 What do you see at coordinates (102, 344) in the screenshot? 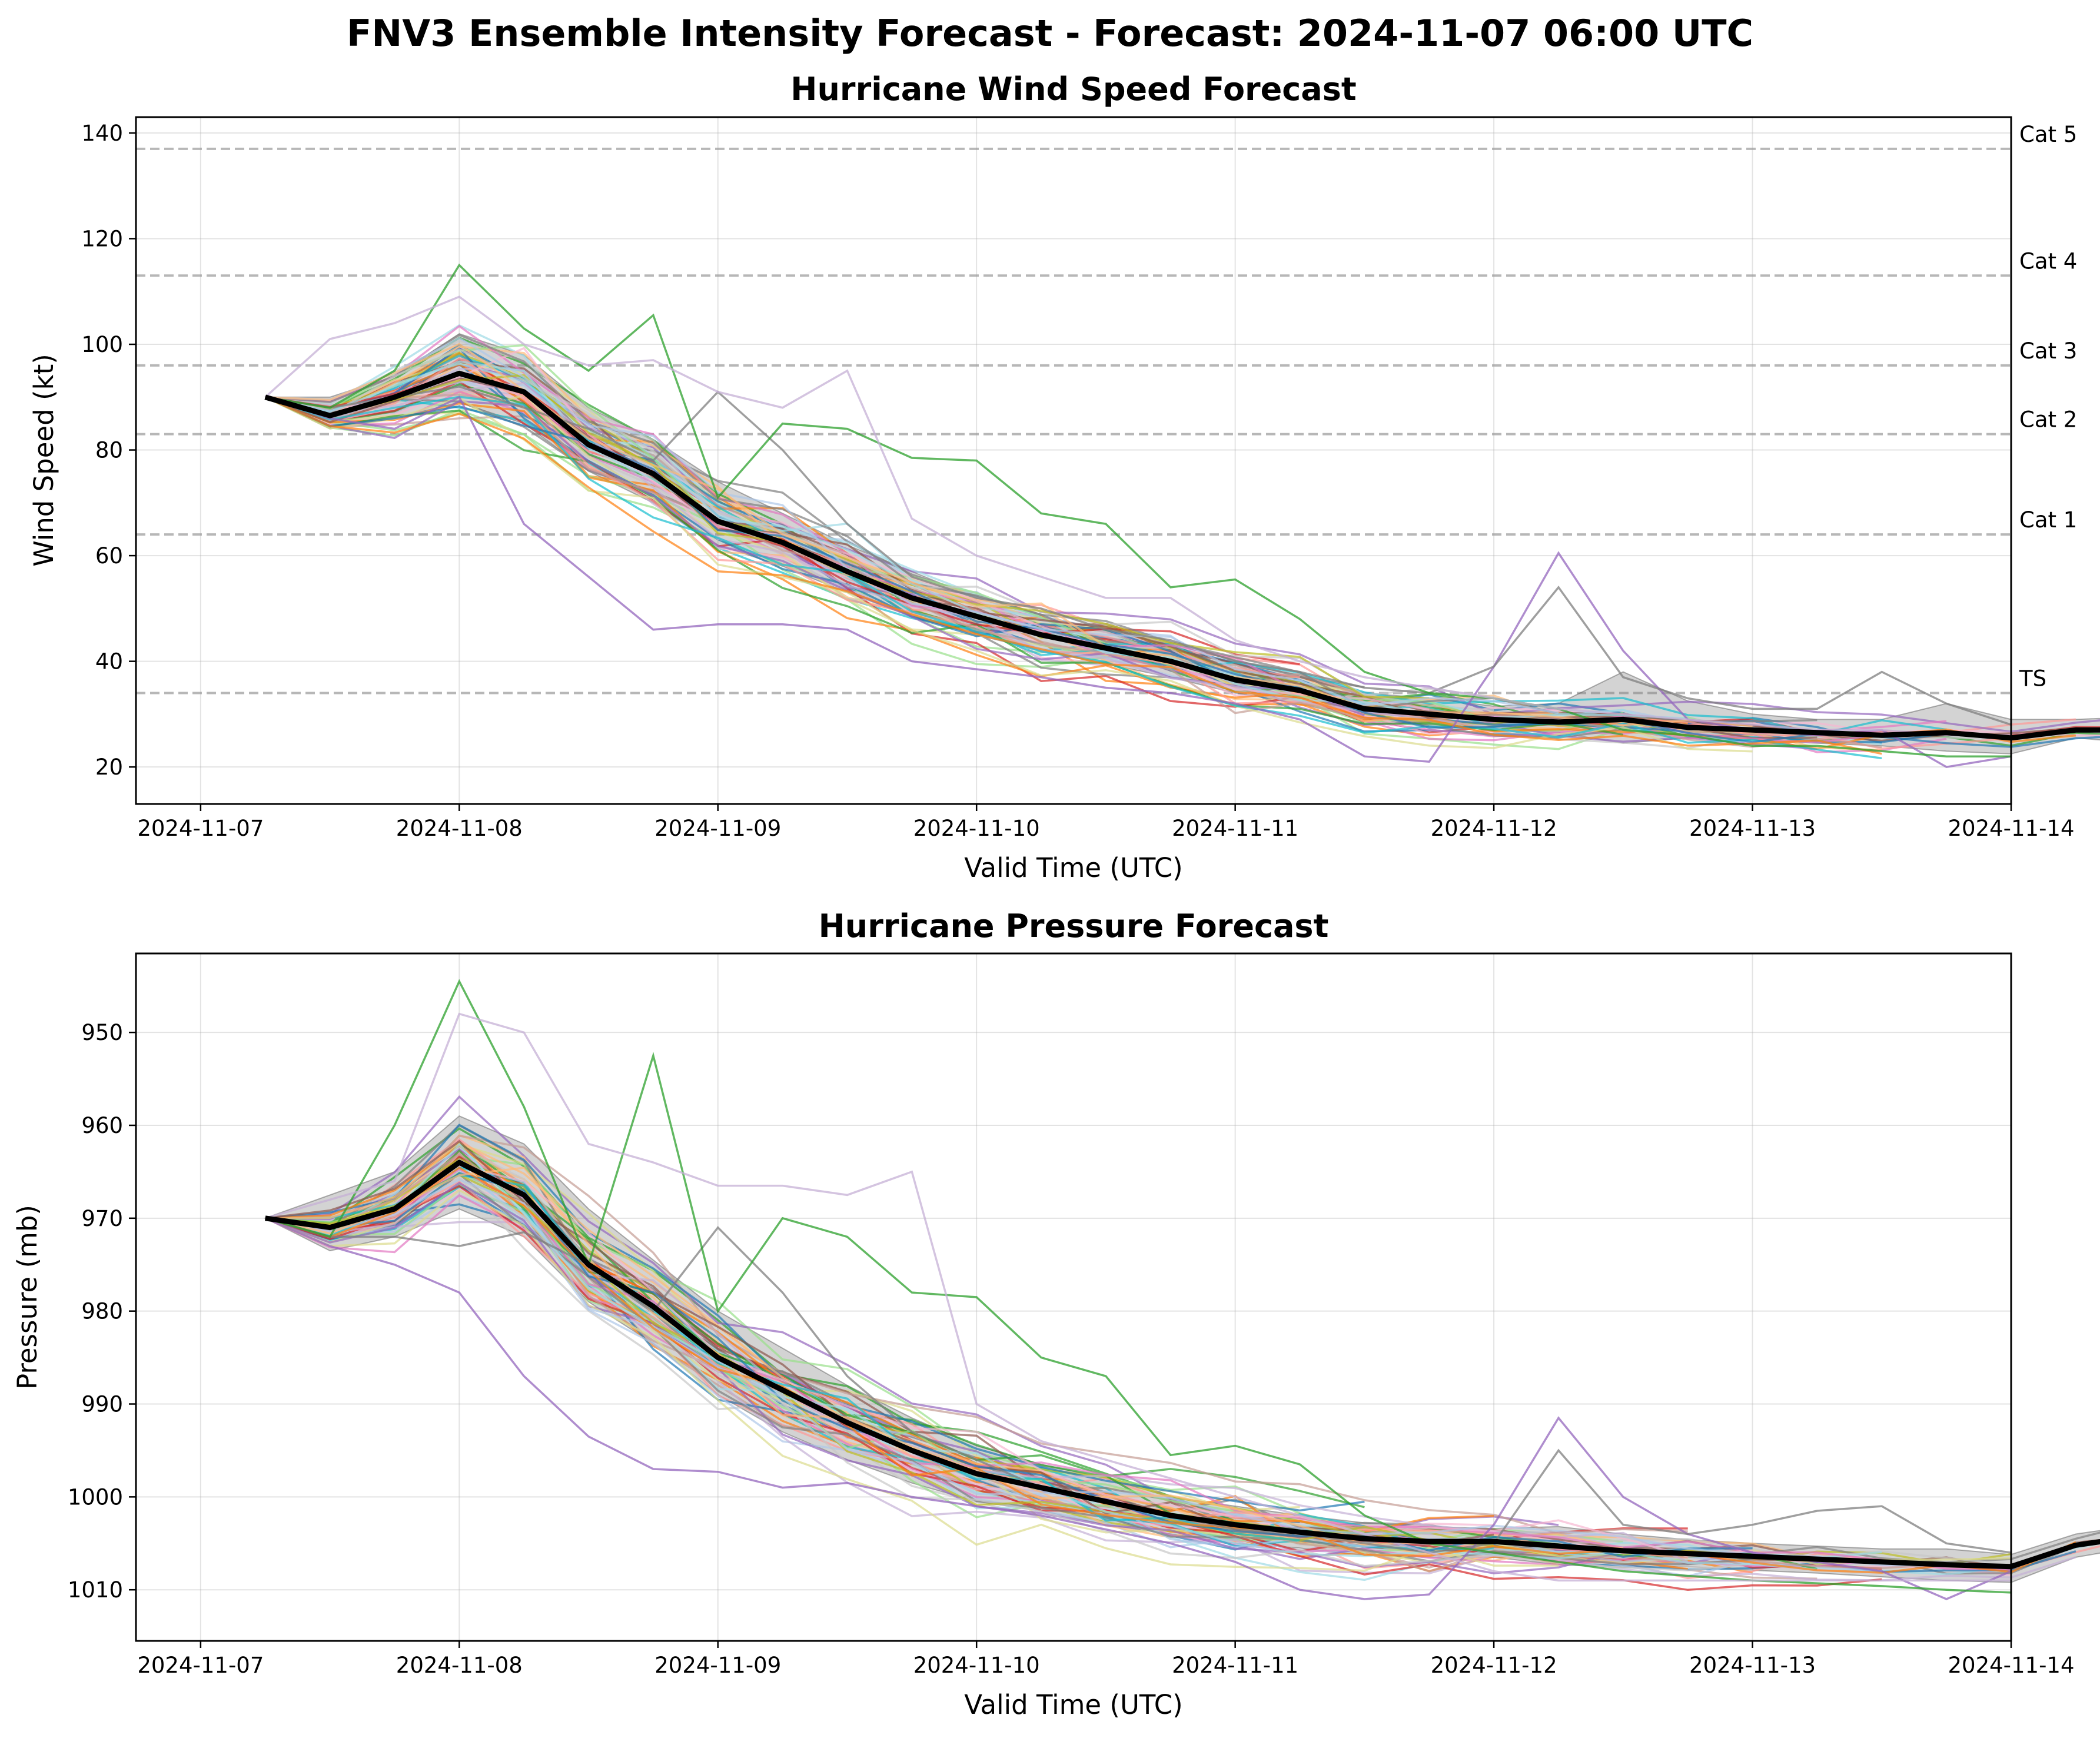
I see `y-tick-label: 100` at bounding box center [102, 344].